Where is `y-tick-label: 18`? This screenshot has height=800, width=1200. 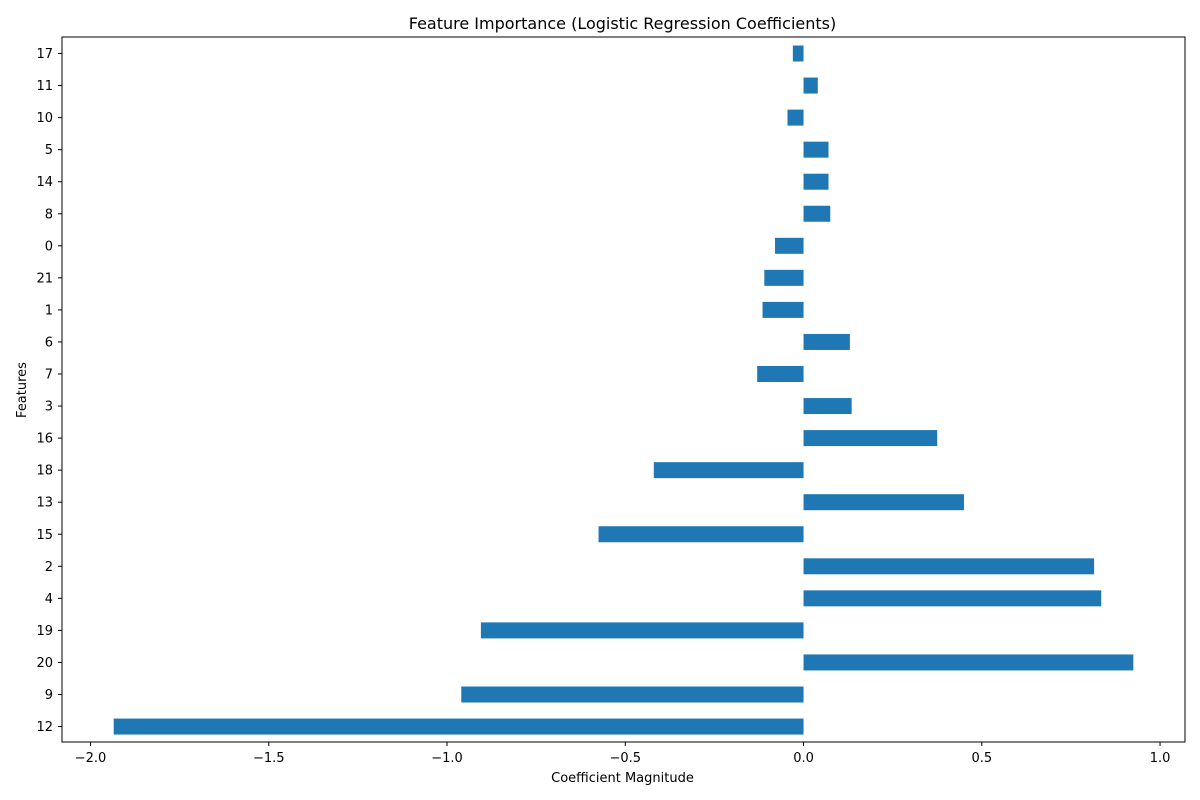 y-tick-label: 18 is located at coordinates (44, 471).